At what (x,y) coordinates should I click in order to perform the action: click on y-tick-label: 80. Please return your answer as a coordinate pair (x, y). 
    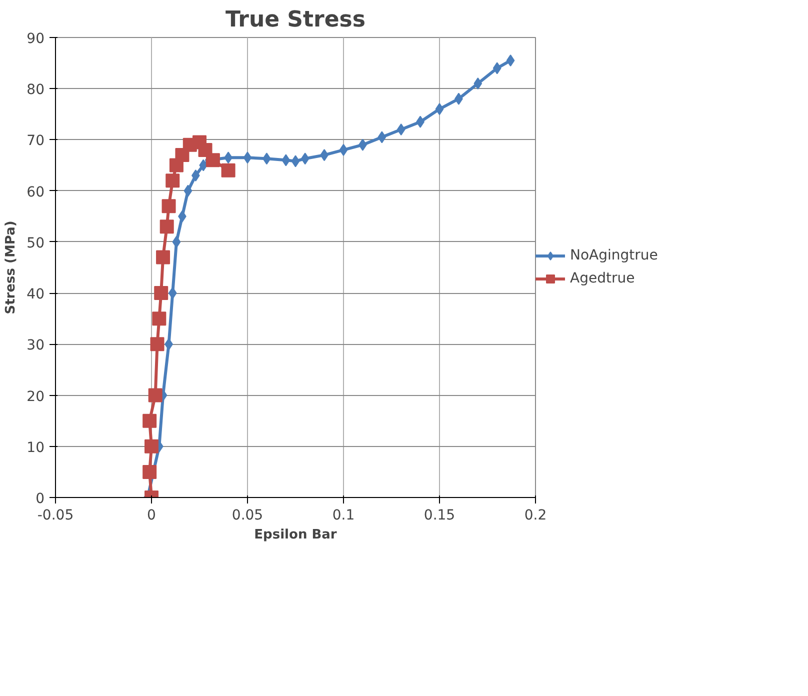
    Looking at the image, I should click on (35, 90).